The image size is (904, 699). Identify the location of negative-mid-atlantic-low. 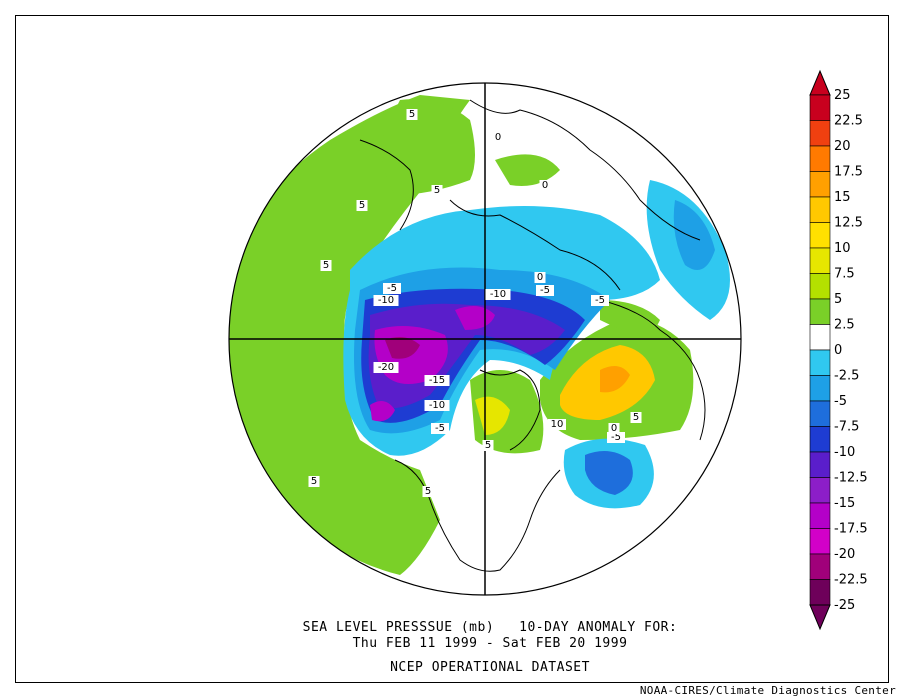
(609, 473).